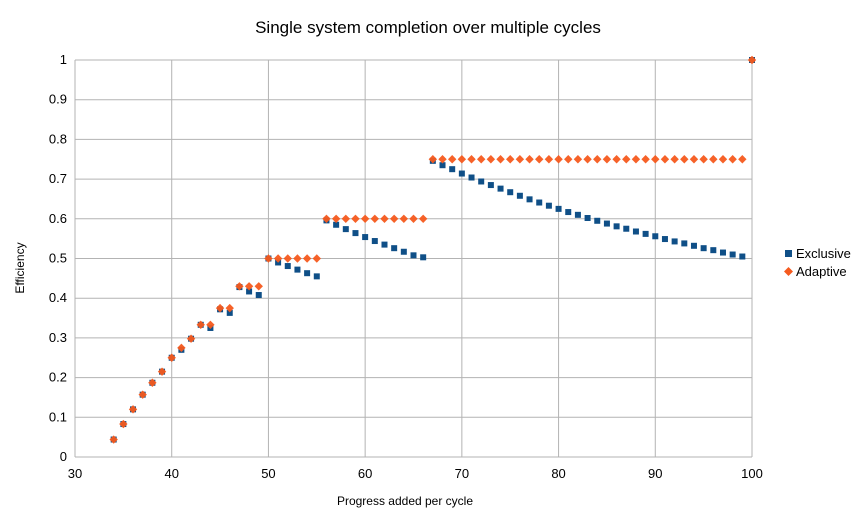 The image size is (857, 523). Describe the element at coordinates (415, 473) in the screenshot. I see `x-axis-ticks: 30 40 50 60 70 80 90 100` at that location.